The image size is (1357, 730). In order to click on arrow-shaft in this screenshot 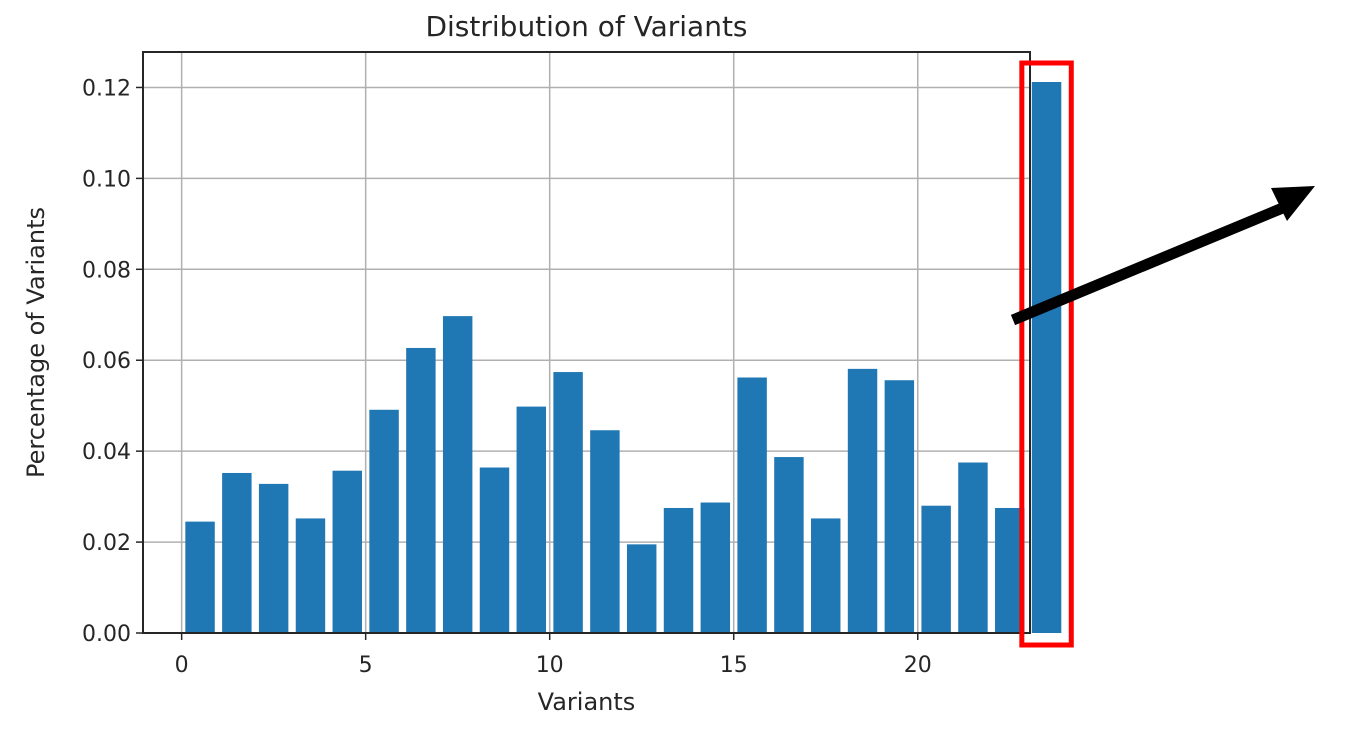, I will do `click(1149, 263)`.